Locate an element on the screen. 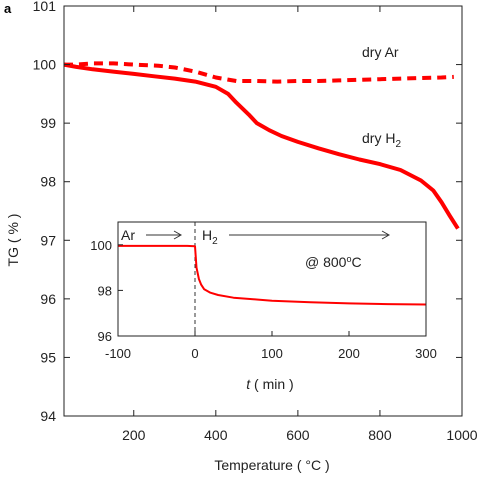 The height and width of the screenshot is (477, 478). main-x-tick-label: 400 is located at coordinates (216, 435).